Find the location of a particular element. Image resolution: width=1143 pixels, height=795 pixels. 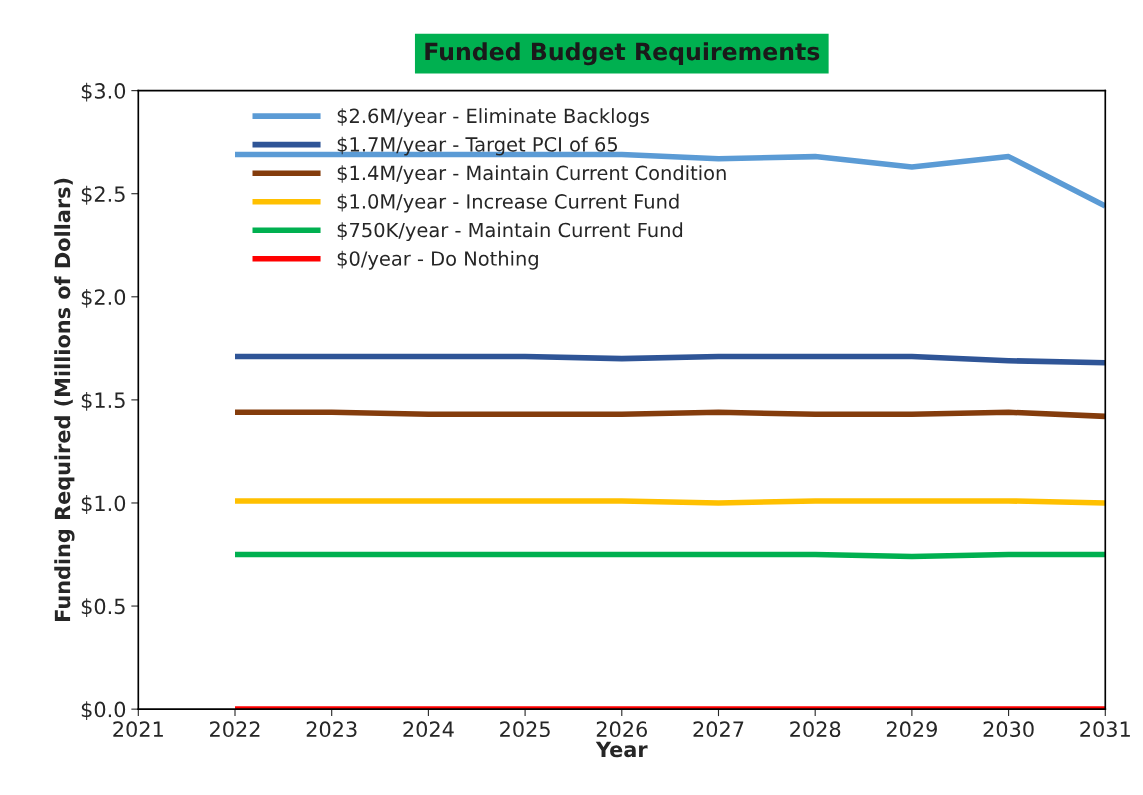

x-tick-label: 2028 is located at coordinates (815, 729).